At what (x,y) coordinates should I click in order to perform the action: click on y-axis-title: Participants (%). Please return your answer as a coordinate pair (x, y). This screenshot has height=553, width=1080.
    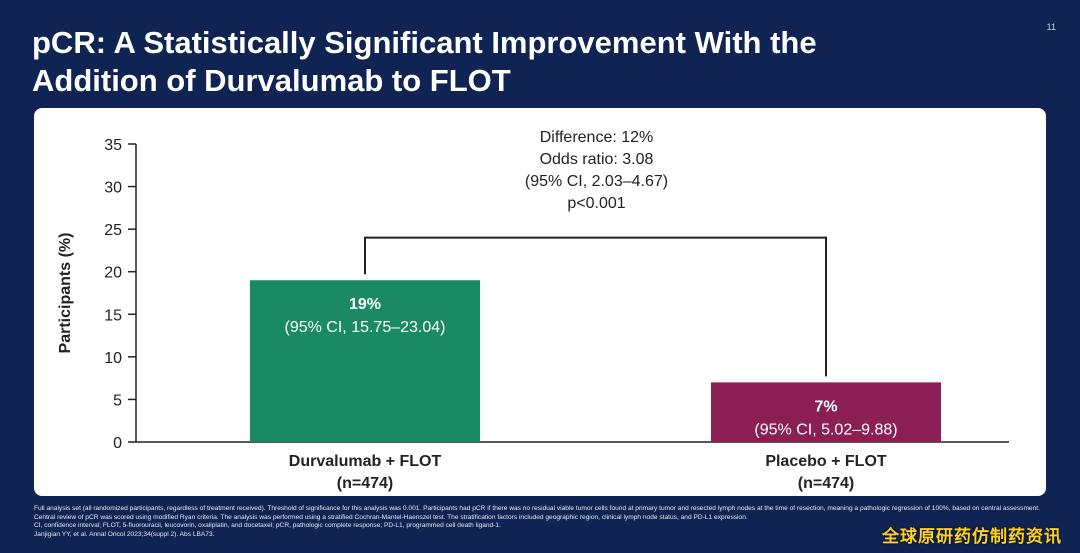
    Looking at the image, I should click on (65, 293).